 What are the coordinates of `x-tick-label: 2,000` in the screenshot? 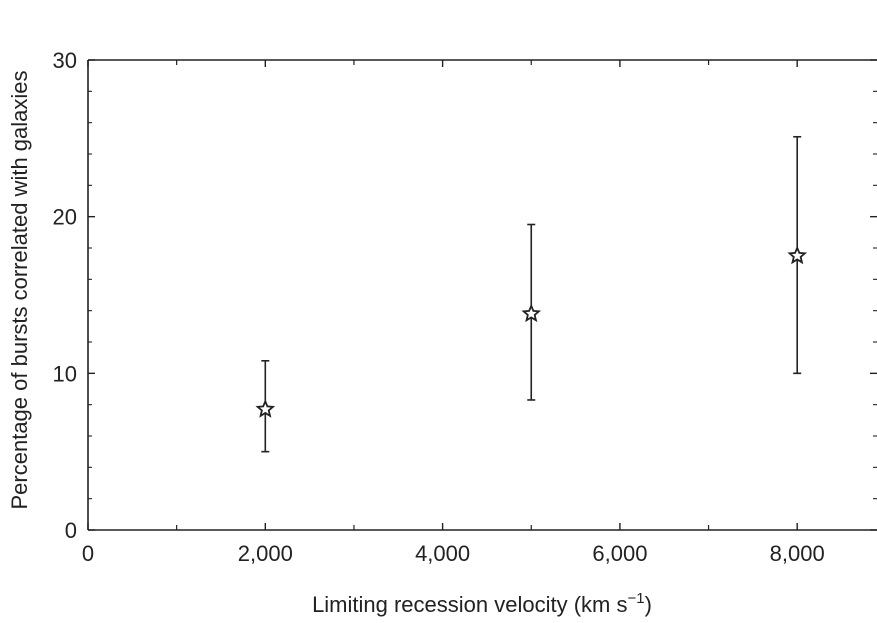 It's located at (265, 553).